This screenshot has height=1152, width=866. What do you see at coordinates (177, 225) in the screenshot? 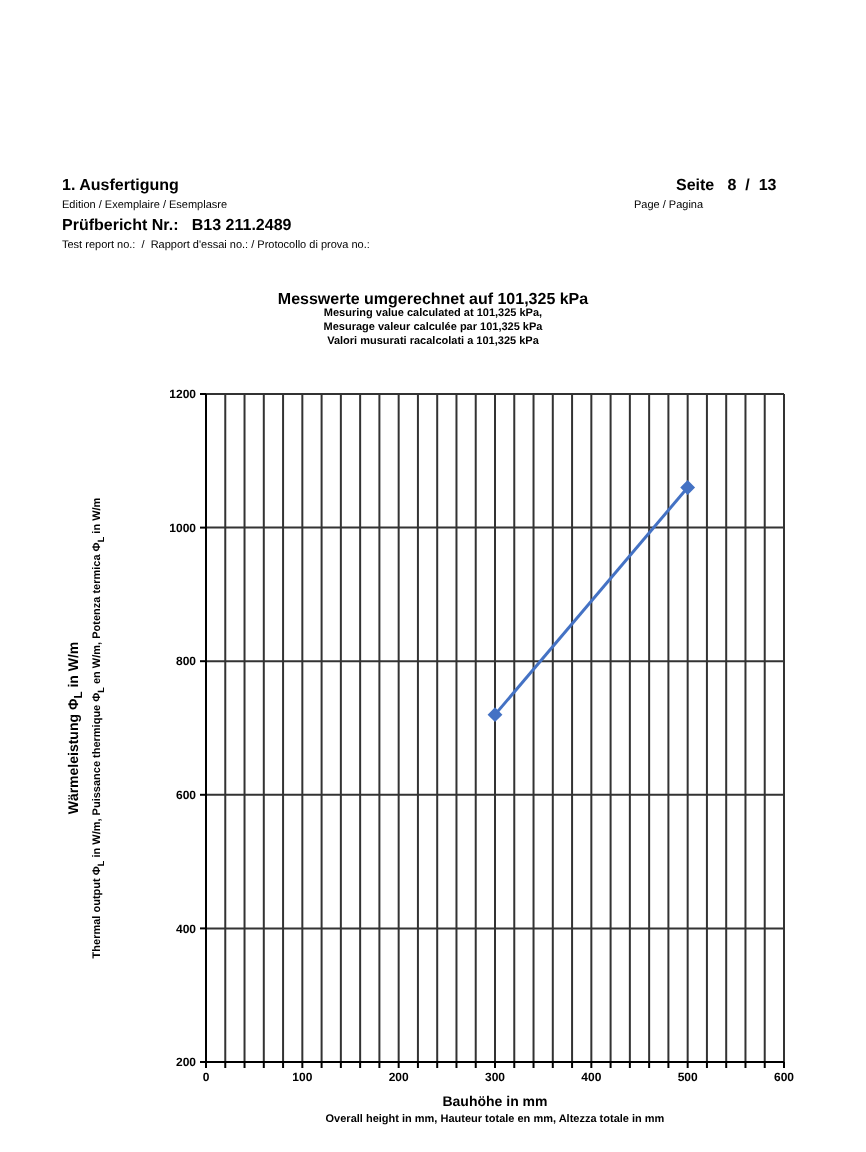
I see `text: Prüfbericht Nr.: B13 211.2489` at bounding box center [177, 225].